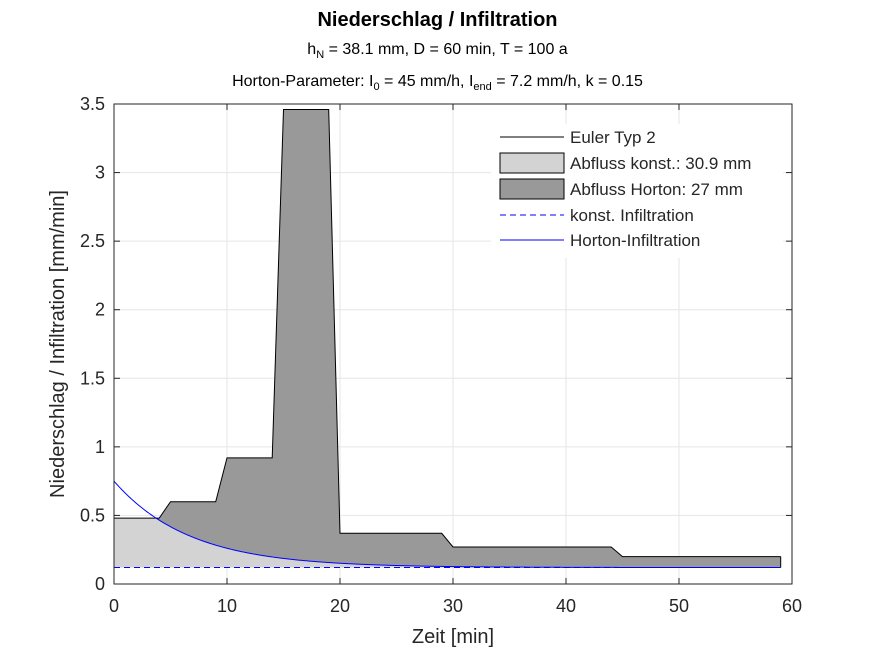  What do you see at coordinates (100, 447) in the screenshot?
I see `y-tick-label: 1` at bounding box center [100, 447].